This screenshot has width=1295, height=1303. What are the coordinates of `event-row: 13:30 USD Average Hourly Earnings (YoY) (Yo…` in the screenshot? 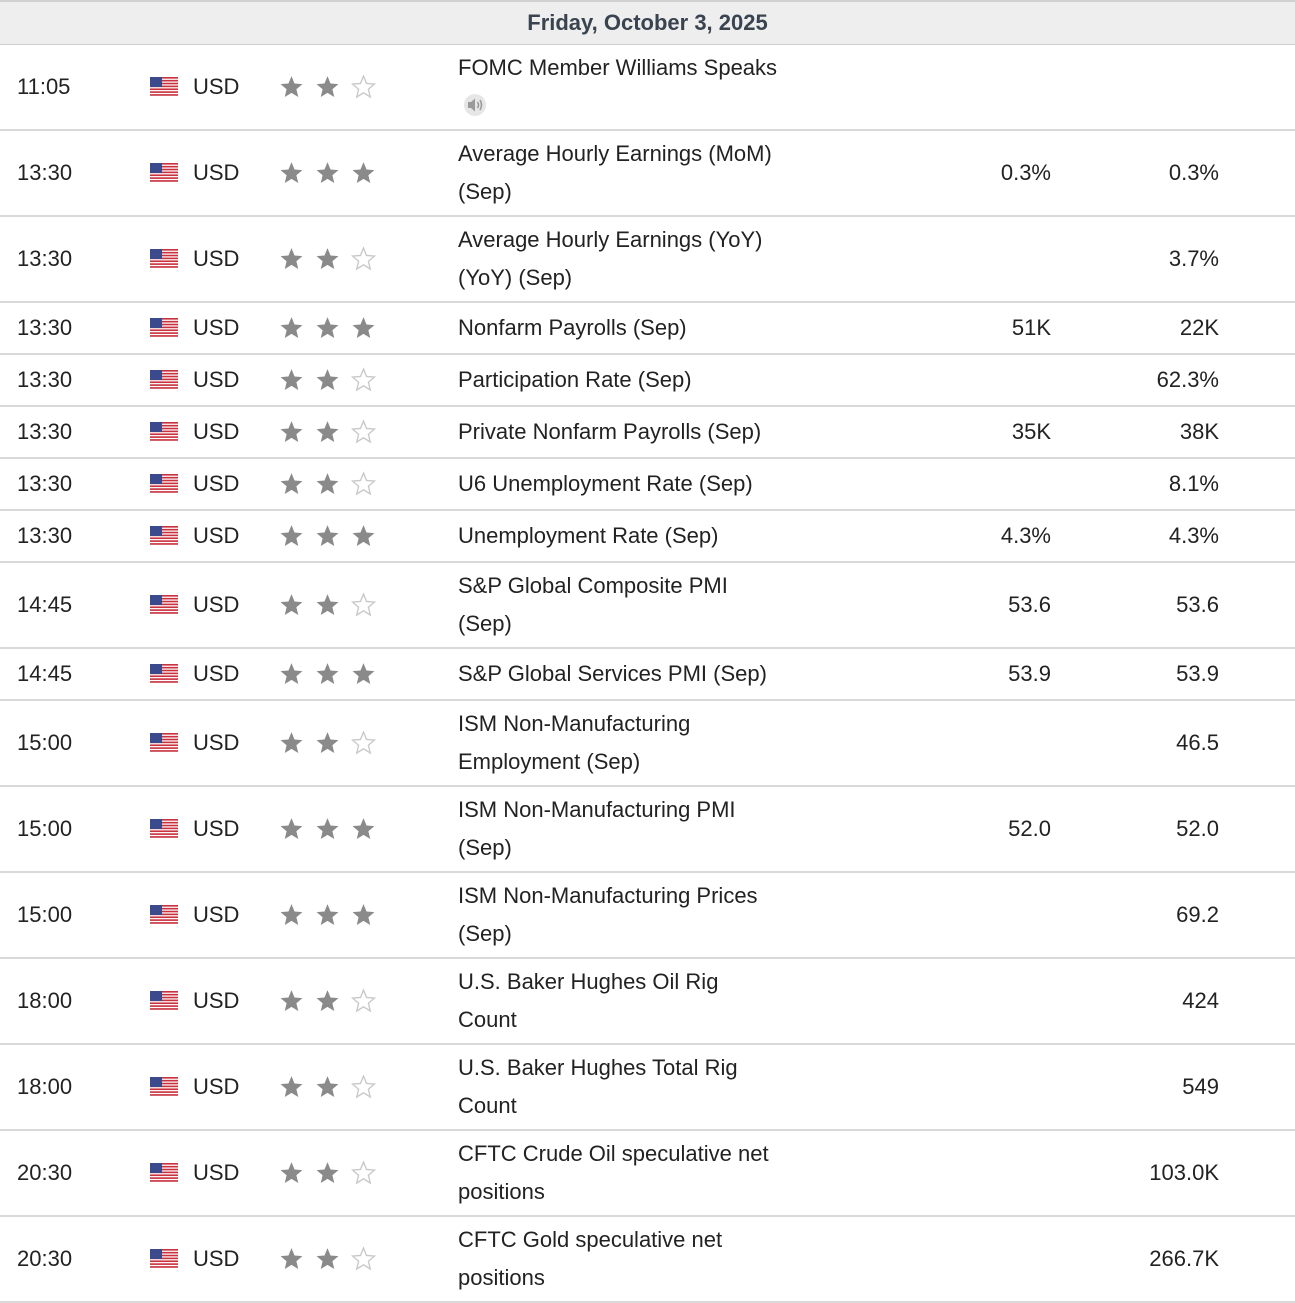 It's located at (647, 260).